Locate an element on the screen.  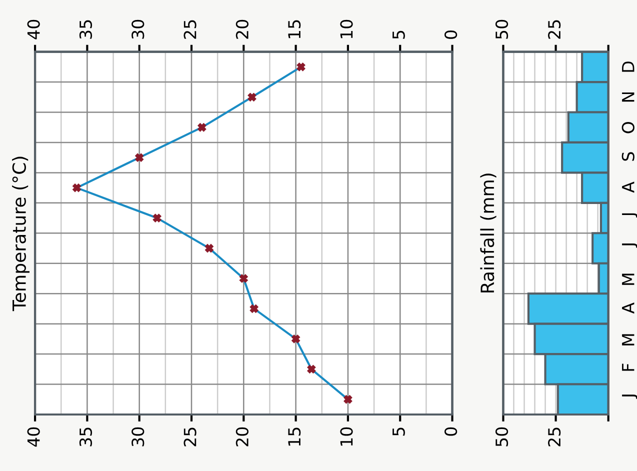
x-tick-label: 25 is located at coordinates (190, 437).